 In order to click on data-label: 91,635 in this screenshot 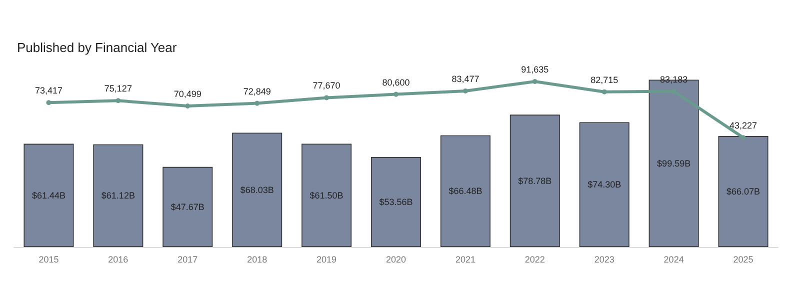, I will do `click(535, 69)`.